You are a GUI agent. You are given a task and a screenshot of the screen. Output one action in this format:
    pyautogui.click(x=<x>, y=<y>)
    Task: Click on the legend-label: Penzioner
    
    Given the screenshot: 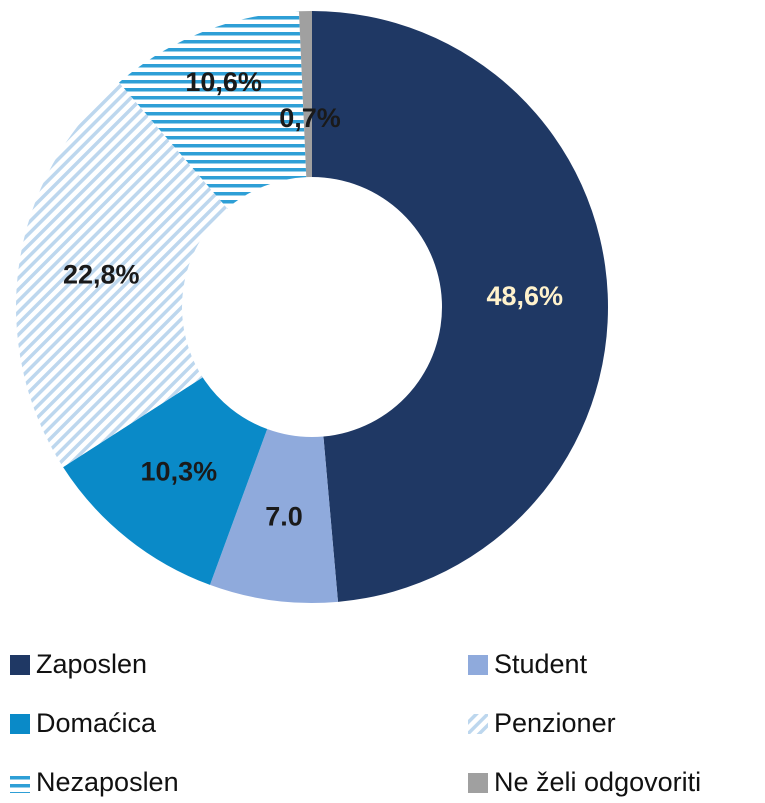 What is the action you would take?
    pyautogui.click(x=555, y=723)
    